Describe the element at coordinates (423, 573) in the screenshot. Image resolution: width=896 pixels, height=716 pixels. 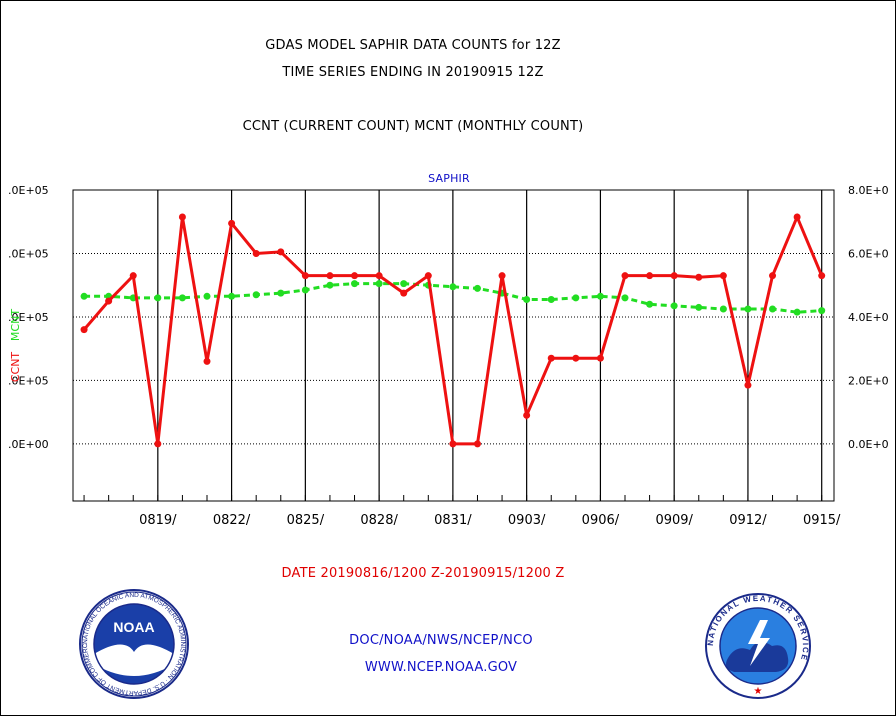
I see `date-range-label: DATE 20190816/1200 Z-20190915/1200 Z` at that location.